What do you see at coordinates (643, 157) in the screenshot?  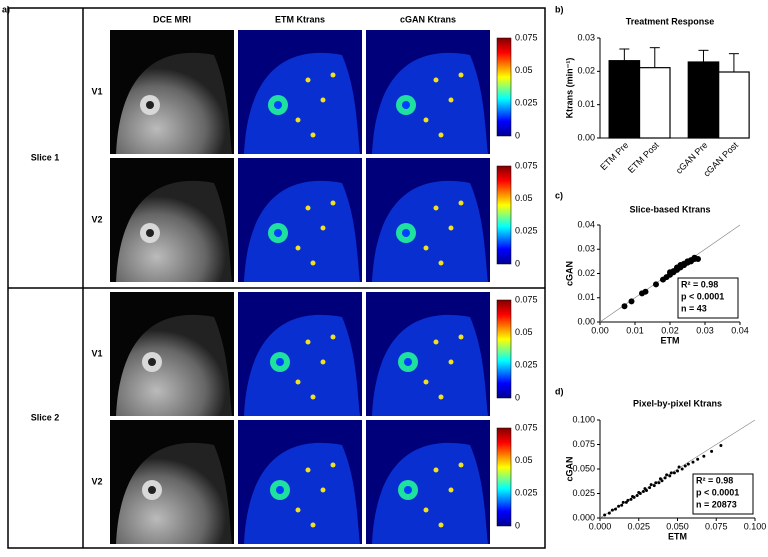 I see `x-tick-label: ETM Post` at bounding box center [643, 157].